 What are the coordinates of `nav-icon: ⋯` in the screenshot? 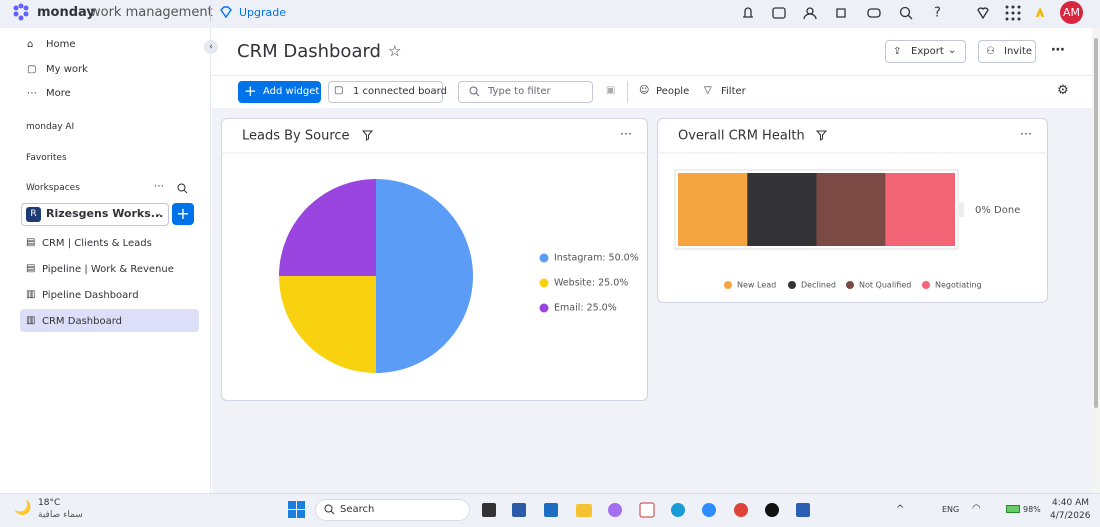 It's located at (32, 93).